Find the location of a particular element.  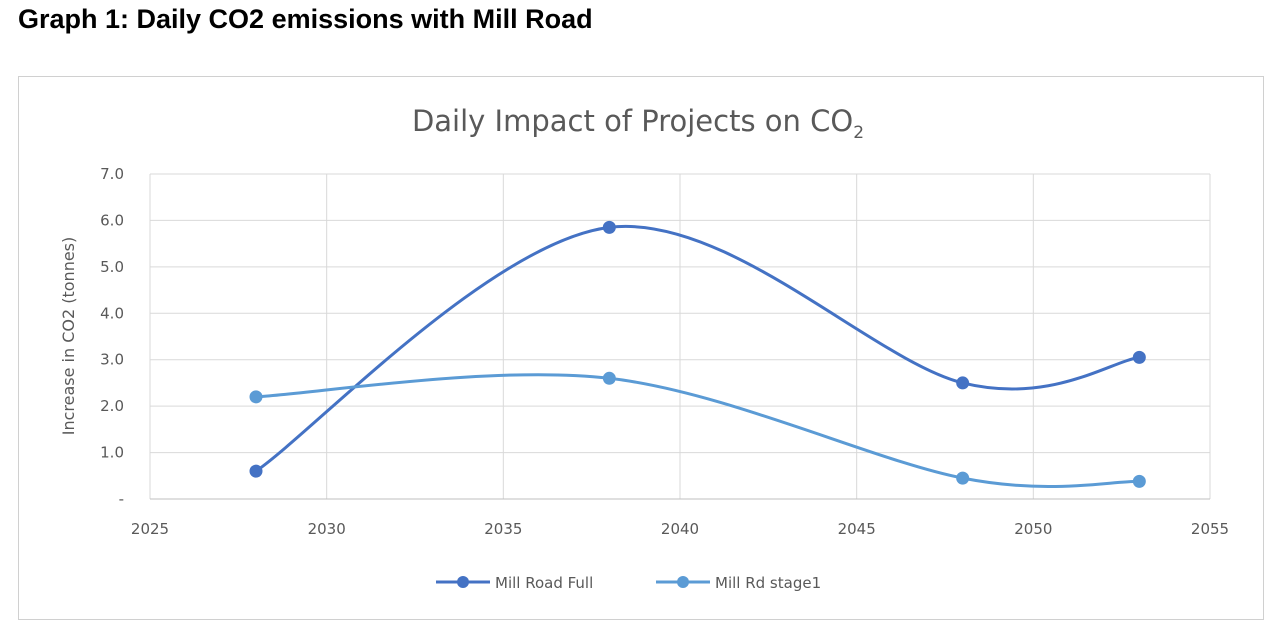

legend-label-mill-rd-stage1: Mill Rd stage1 is located at coordinates (768, 583).